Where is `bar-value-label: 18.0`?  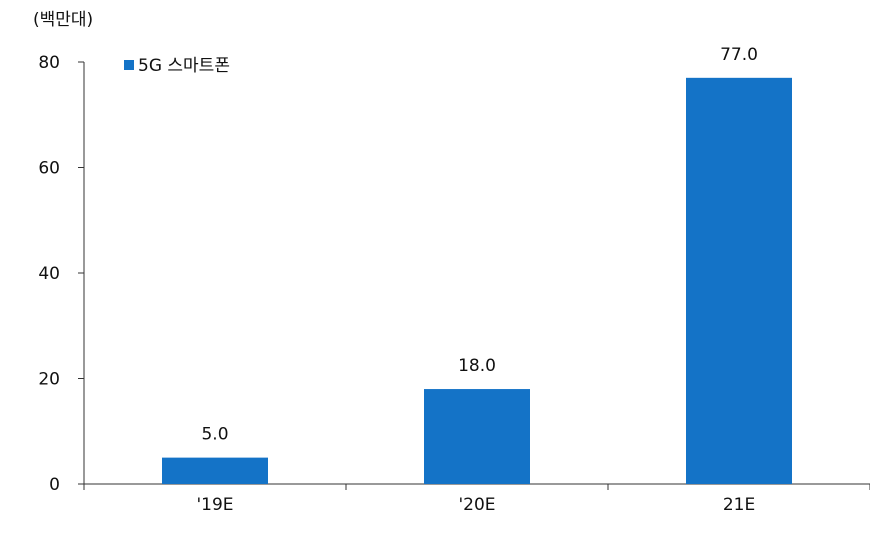
bar-value-label: 18.0 is located at coordinates (477, 366).